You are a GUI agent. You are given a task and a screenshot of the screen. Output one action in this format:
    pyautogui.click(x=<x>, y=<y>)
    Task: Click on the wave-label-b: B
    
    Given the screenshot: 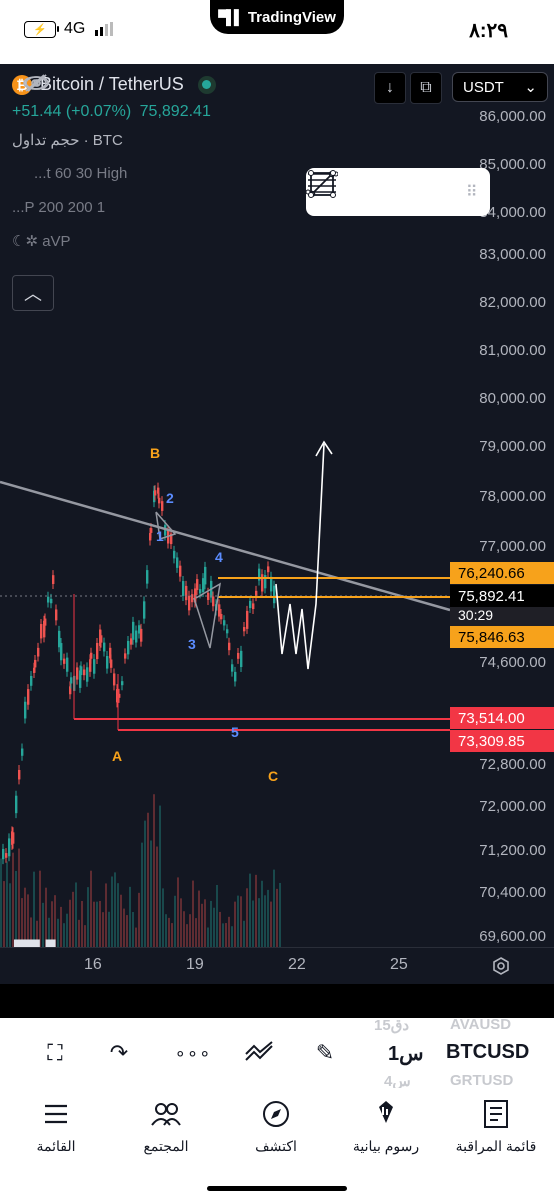 What is the action you would take?
    pyautogui.click(x=155, y=453)
    